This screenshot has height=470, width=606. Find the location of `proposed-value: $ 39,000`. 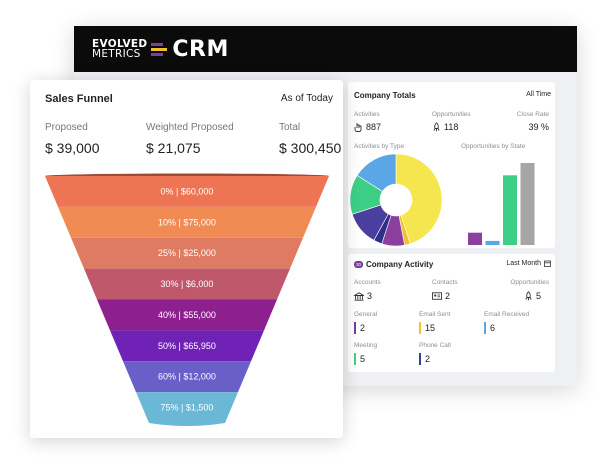

proposed-value: $ 39,000 is located at coordinates (72, 148).